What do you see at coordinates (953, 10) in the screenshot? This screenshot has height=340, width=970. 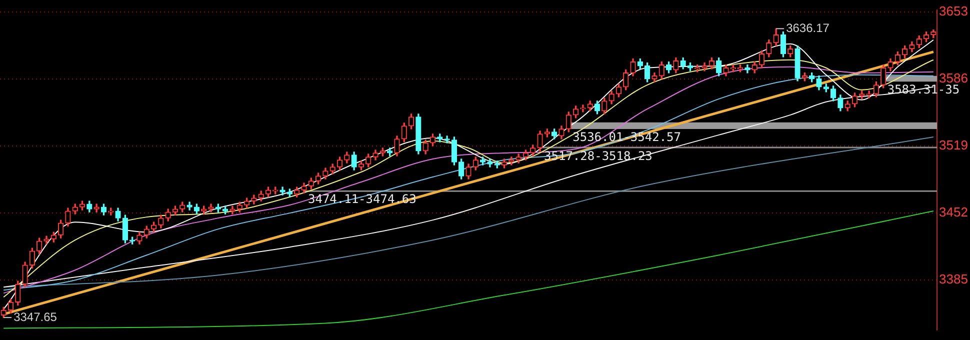 I see `y-tick-label: 3653` at bounding box center [953, 10].